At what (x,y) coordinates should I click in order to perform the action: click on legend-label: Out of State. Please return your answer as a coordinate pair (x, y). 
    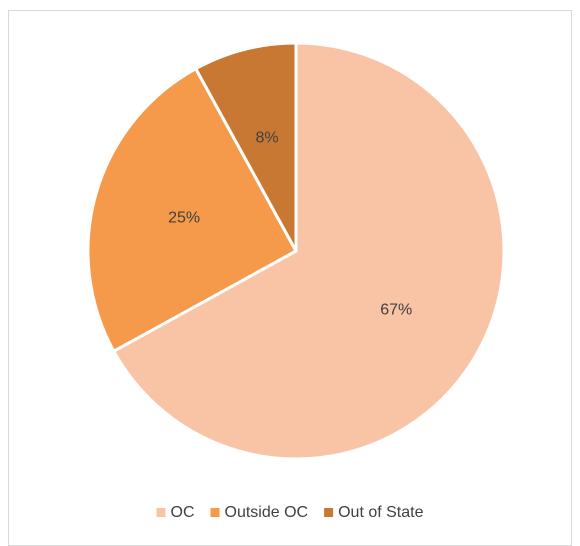
    Looking at the image, I should click on (380, 512).